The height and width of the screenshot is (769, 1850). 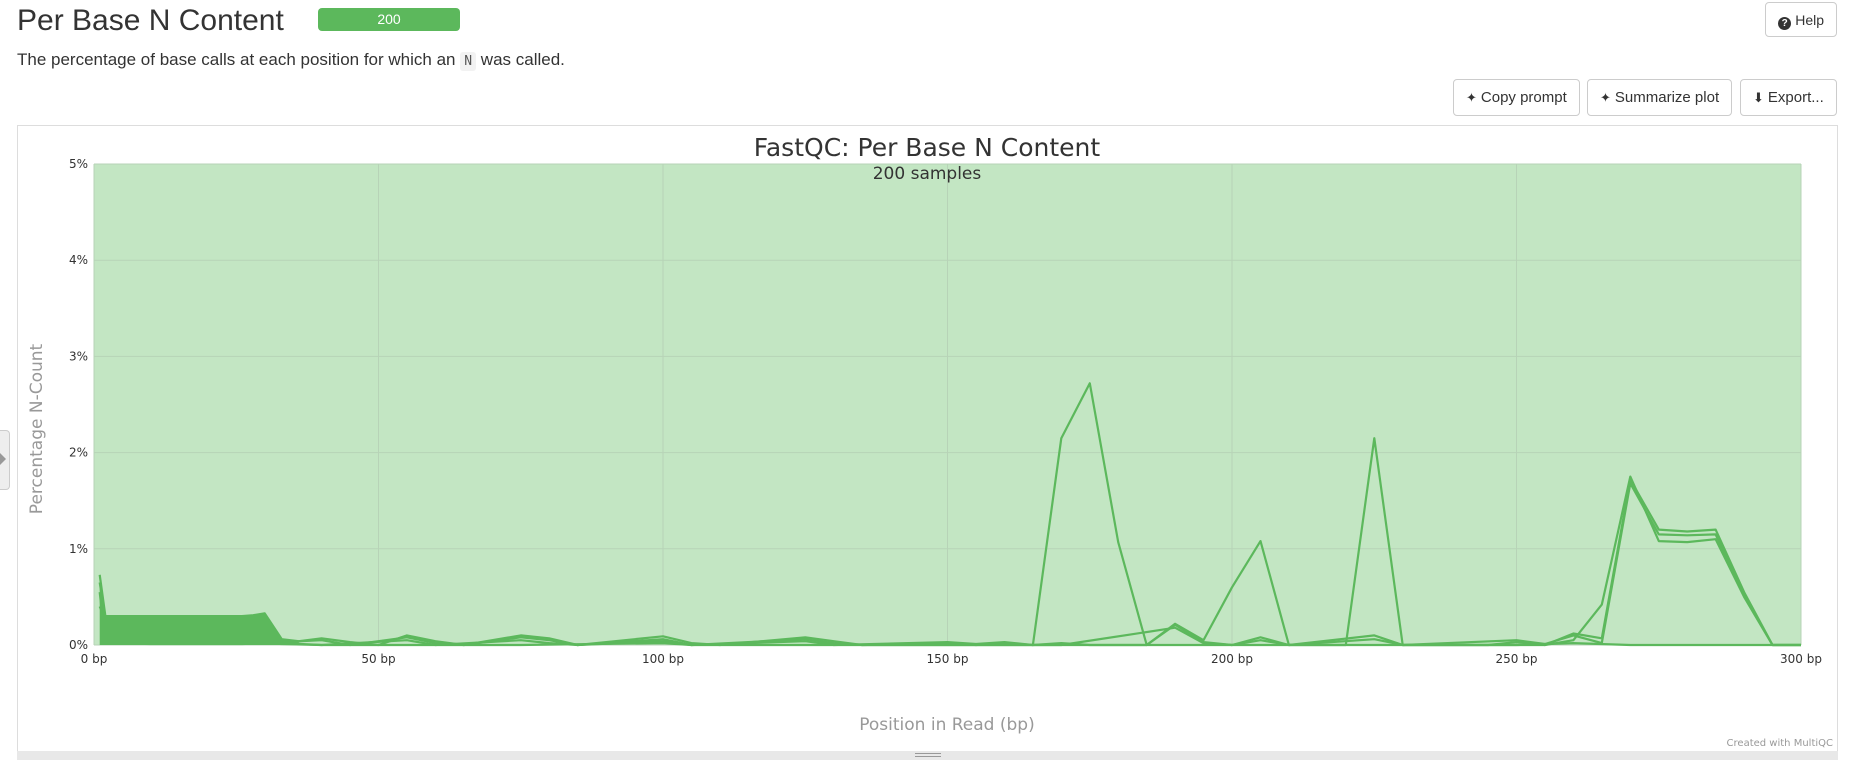 What do you see at coordinates (1809, 20) in the screenshot?
I see `help-label: Help` at bounding box center [1809, 20].